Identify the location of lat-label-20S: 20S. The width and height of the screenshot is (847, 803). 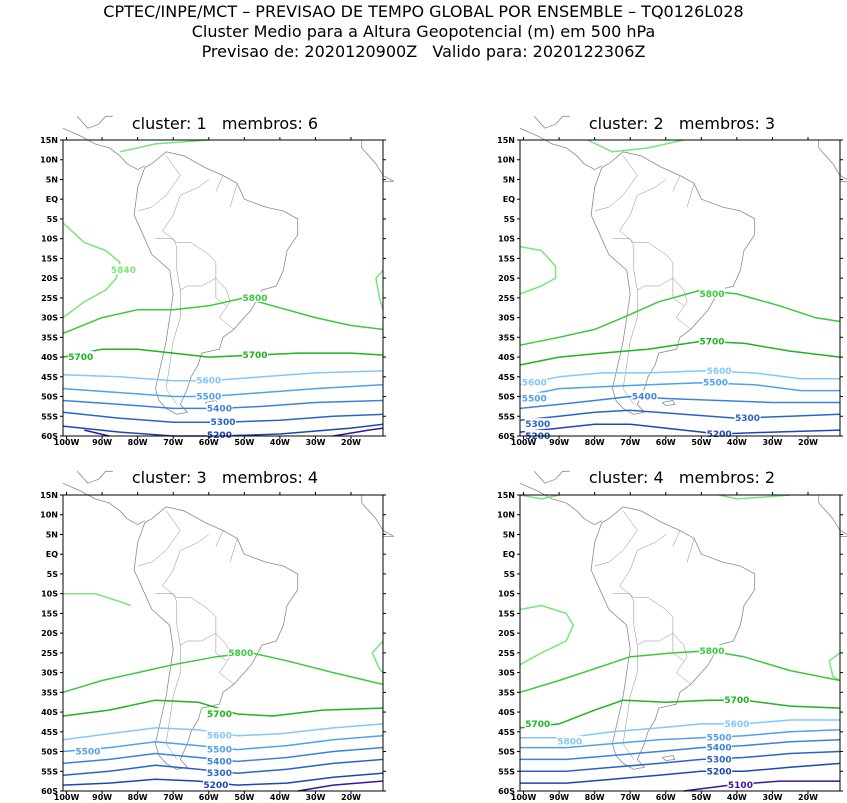
(506, 633).